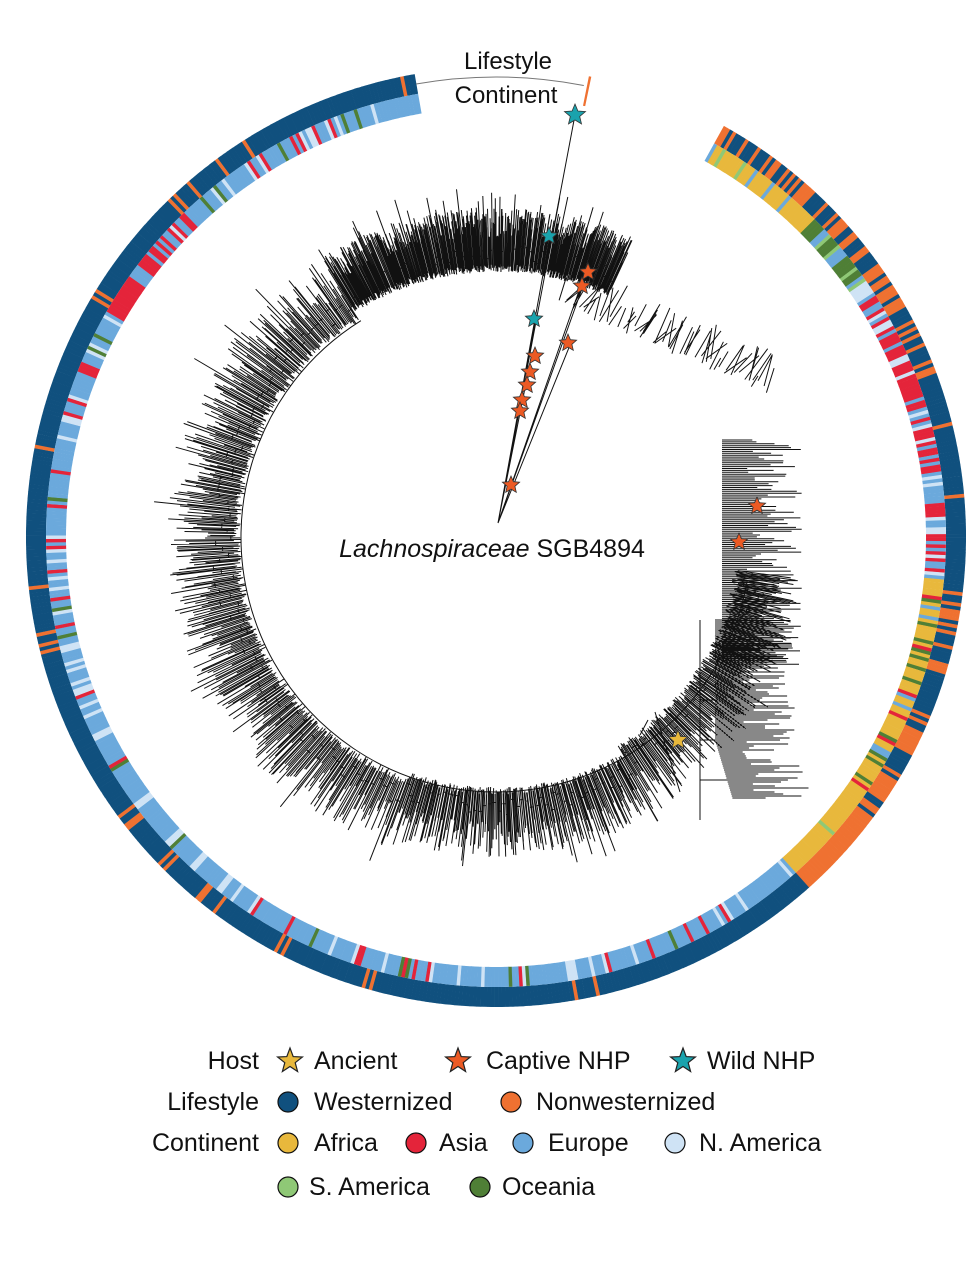 Image resolution: width=968 pixels, height=1264 pixels. I want to click on captive-nhp-star-icon, so click(582, 285).